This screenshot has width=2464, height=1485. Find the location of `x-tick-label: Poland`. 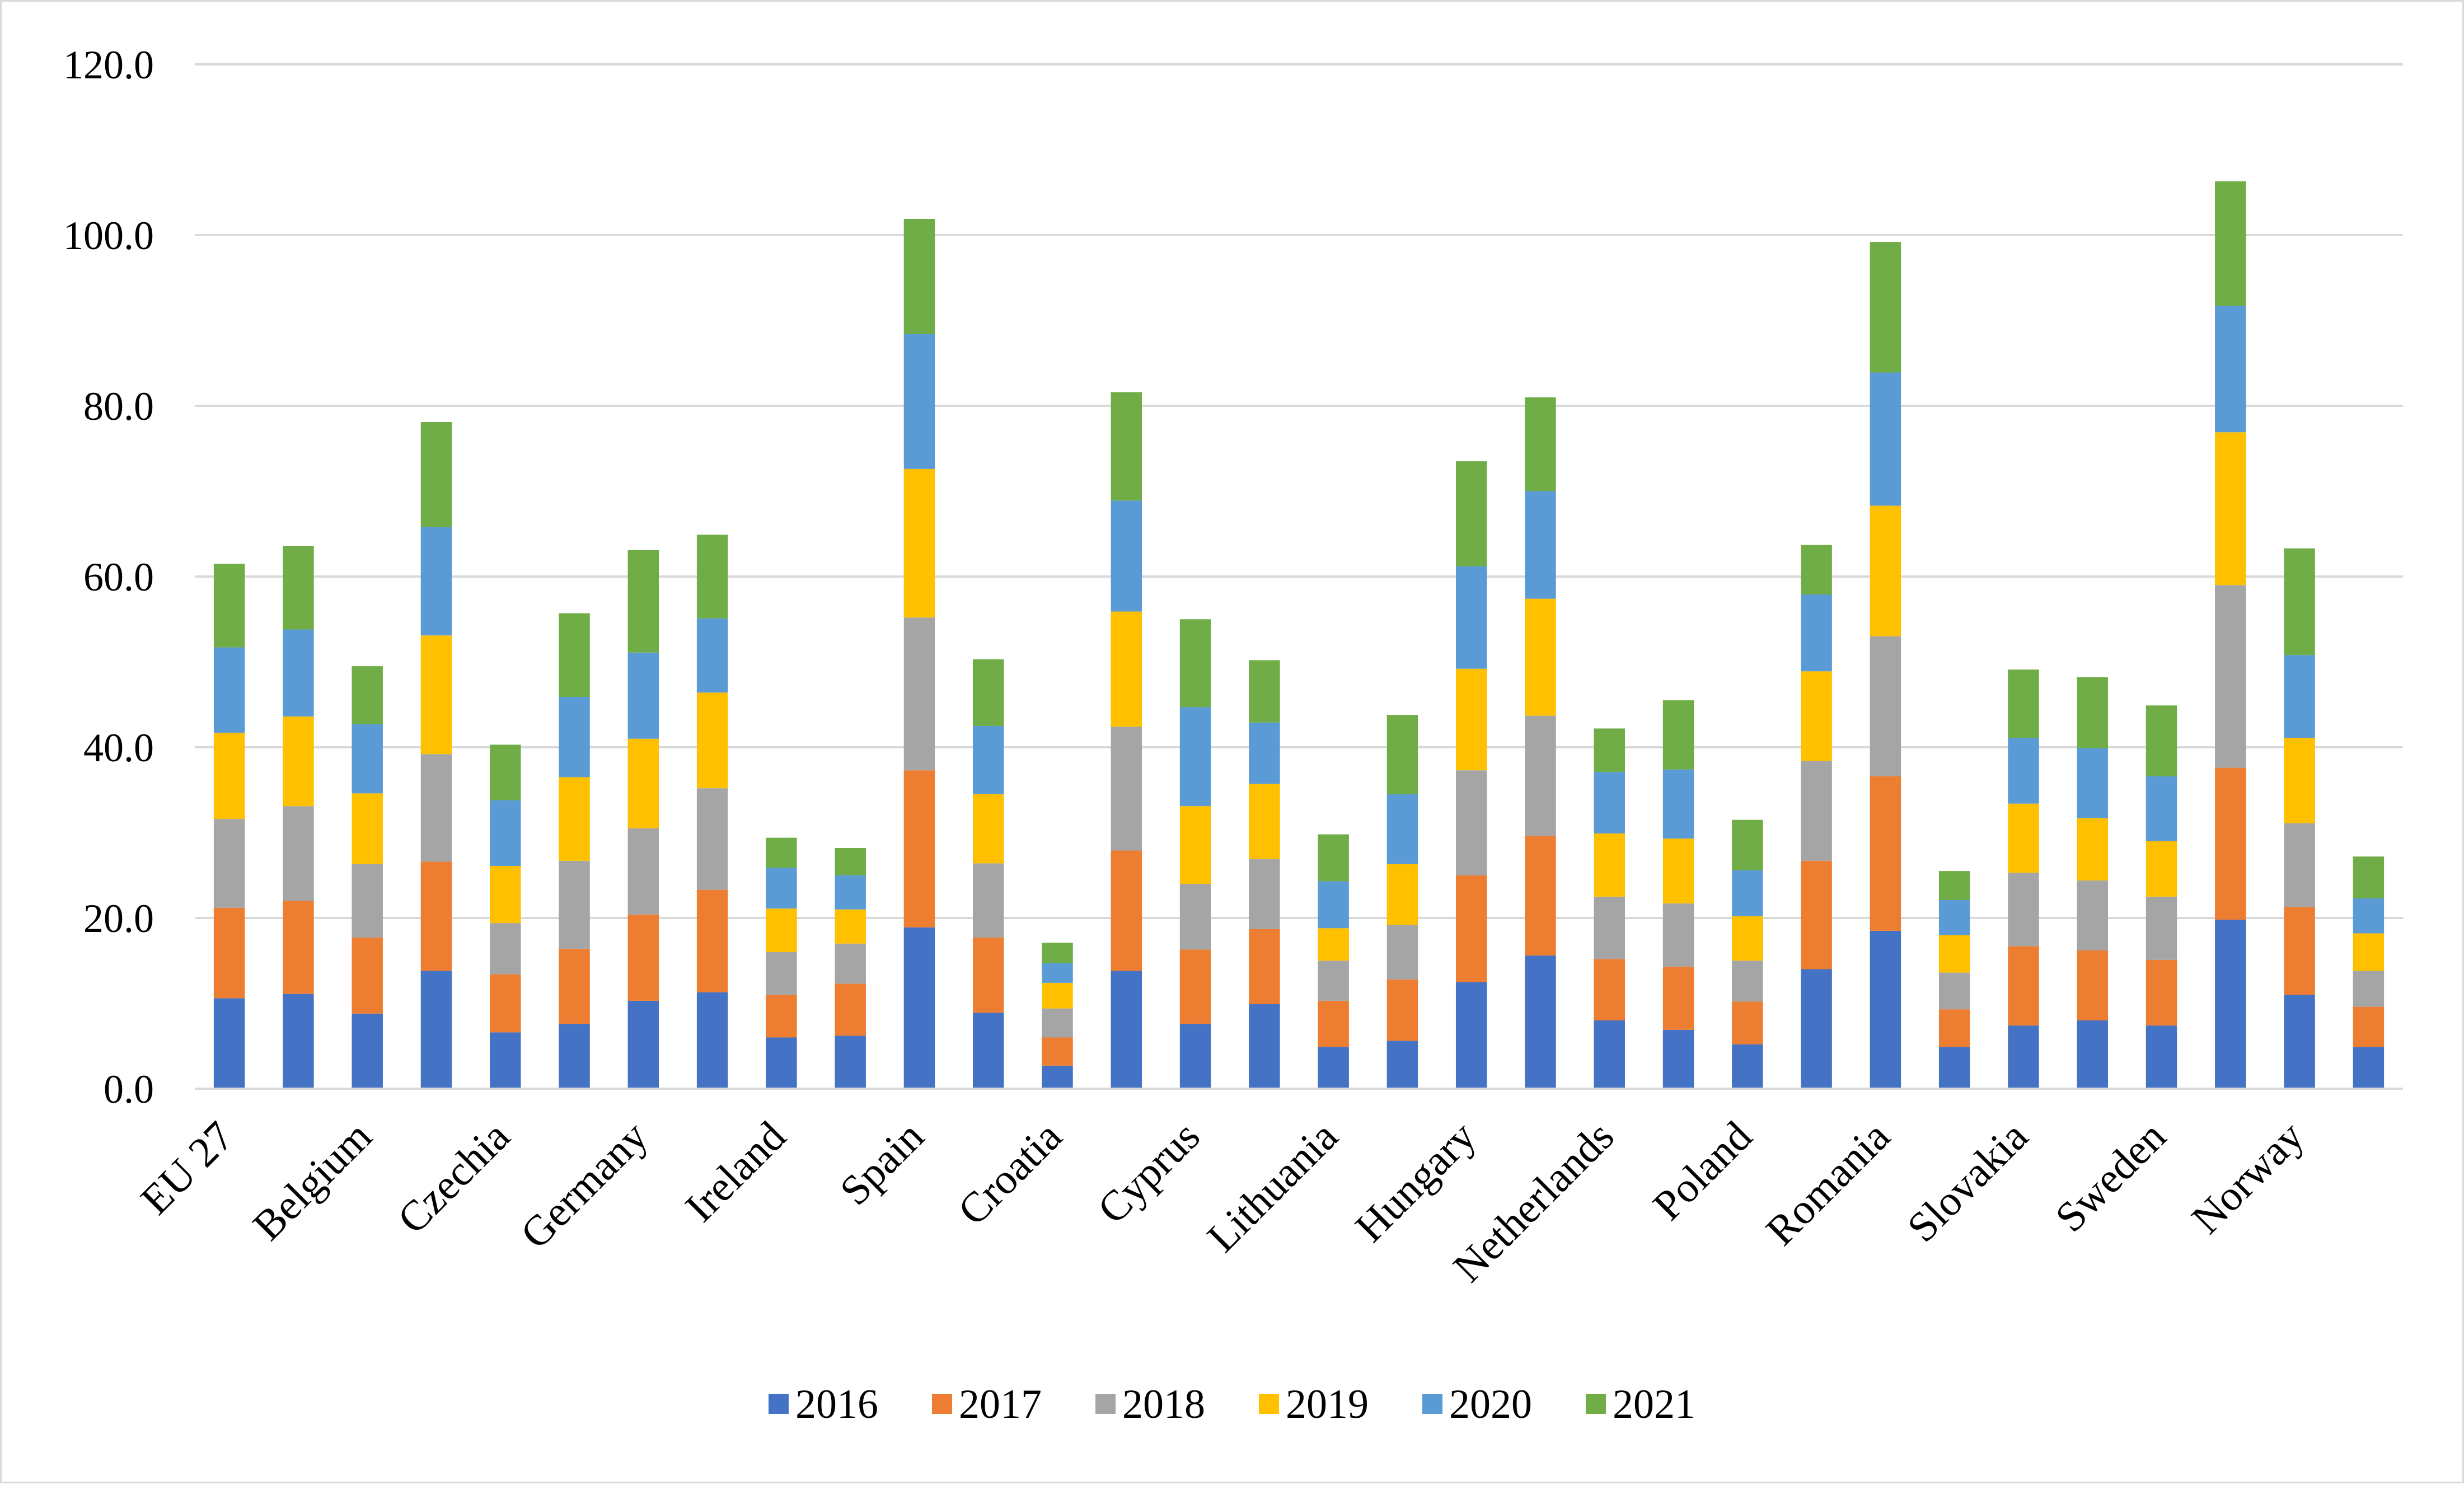

x-tick-label: Poland is located at coordinates (1702, 1172).